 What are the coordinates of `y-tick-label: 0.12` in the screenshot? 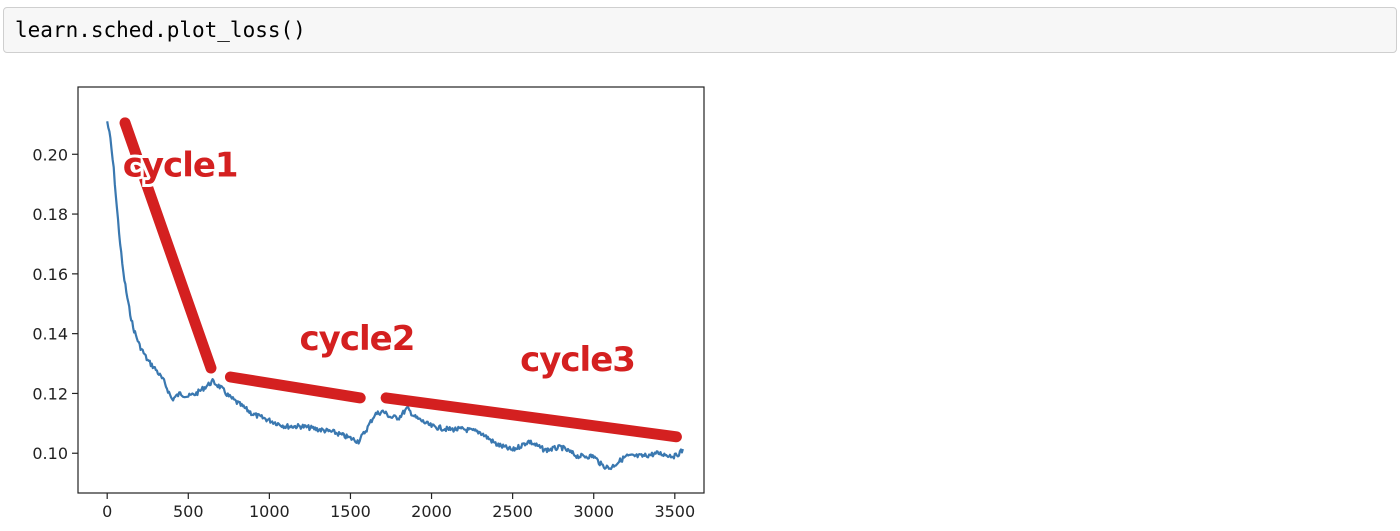 It's located at (50, 393).